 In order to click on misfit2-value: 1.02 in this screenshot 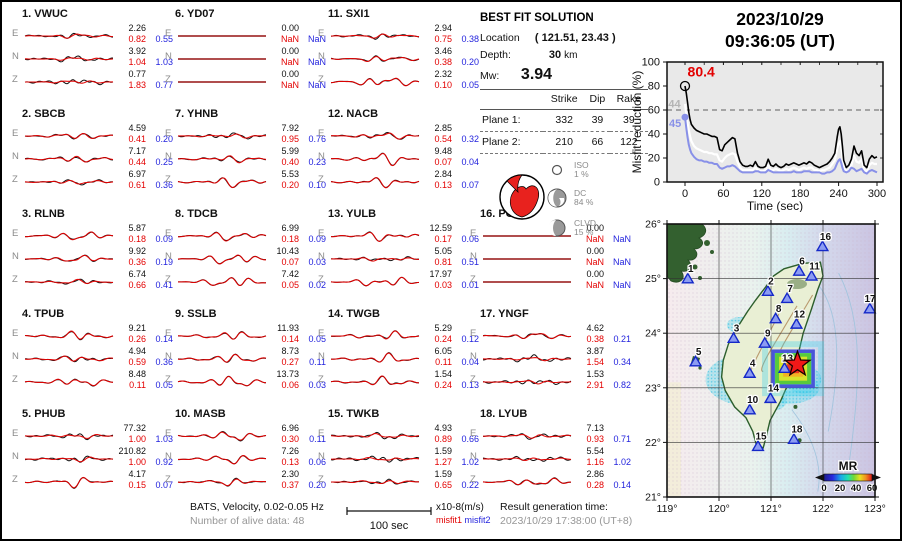, I will do `click(470, 461)`.